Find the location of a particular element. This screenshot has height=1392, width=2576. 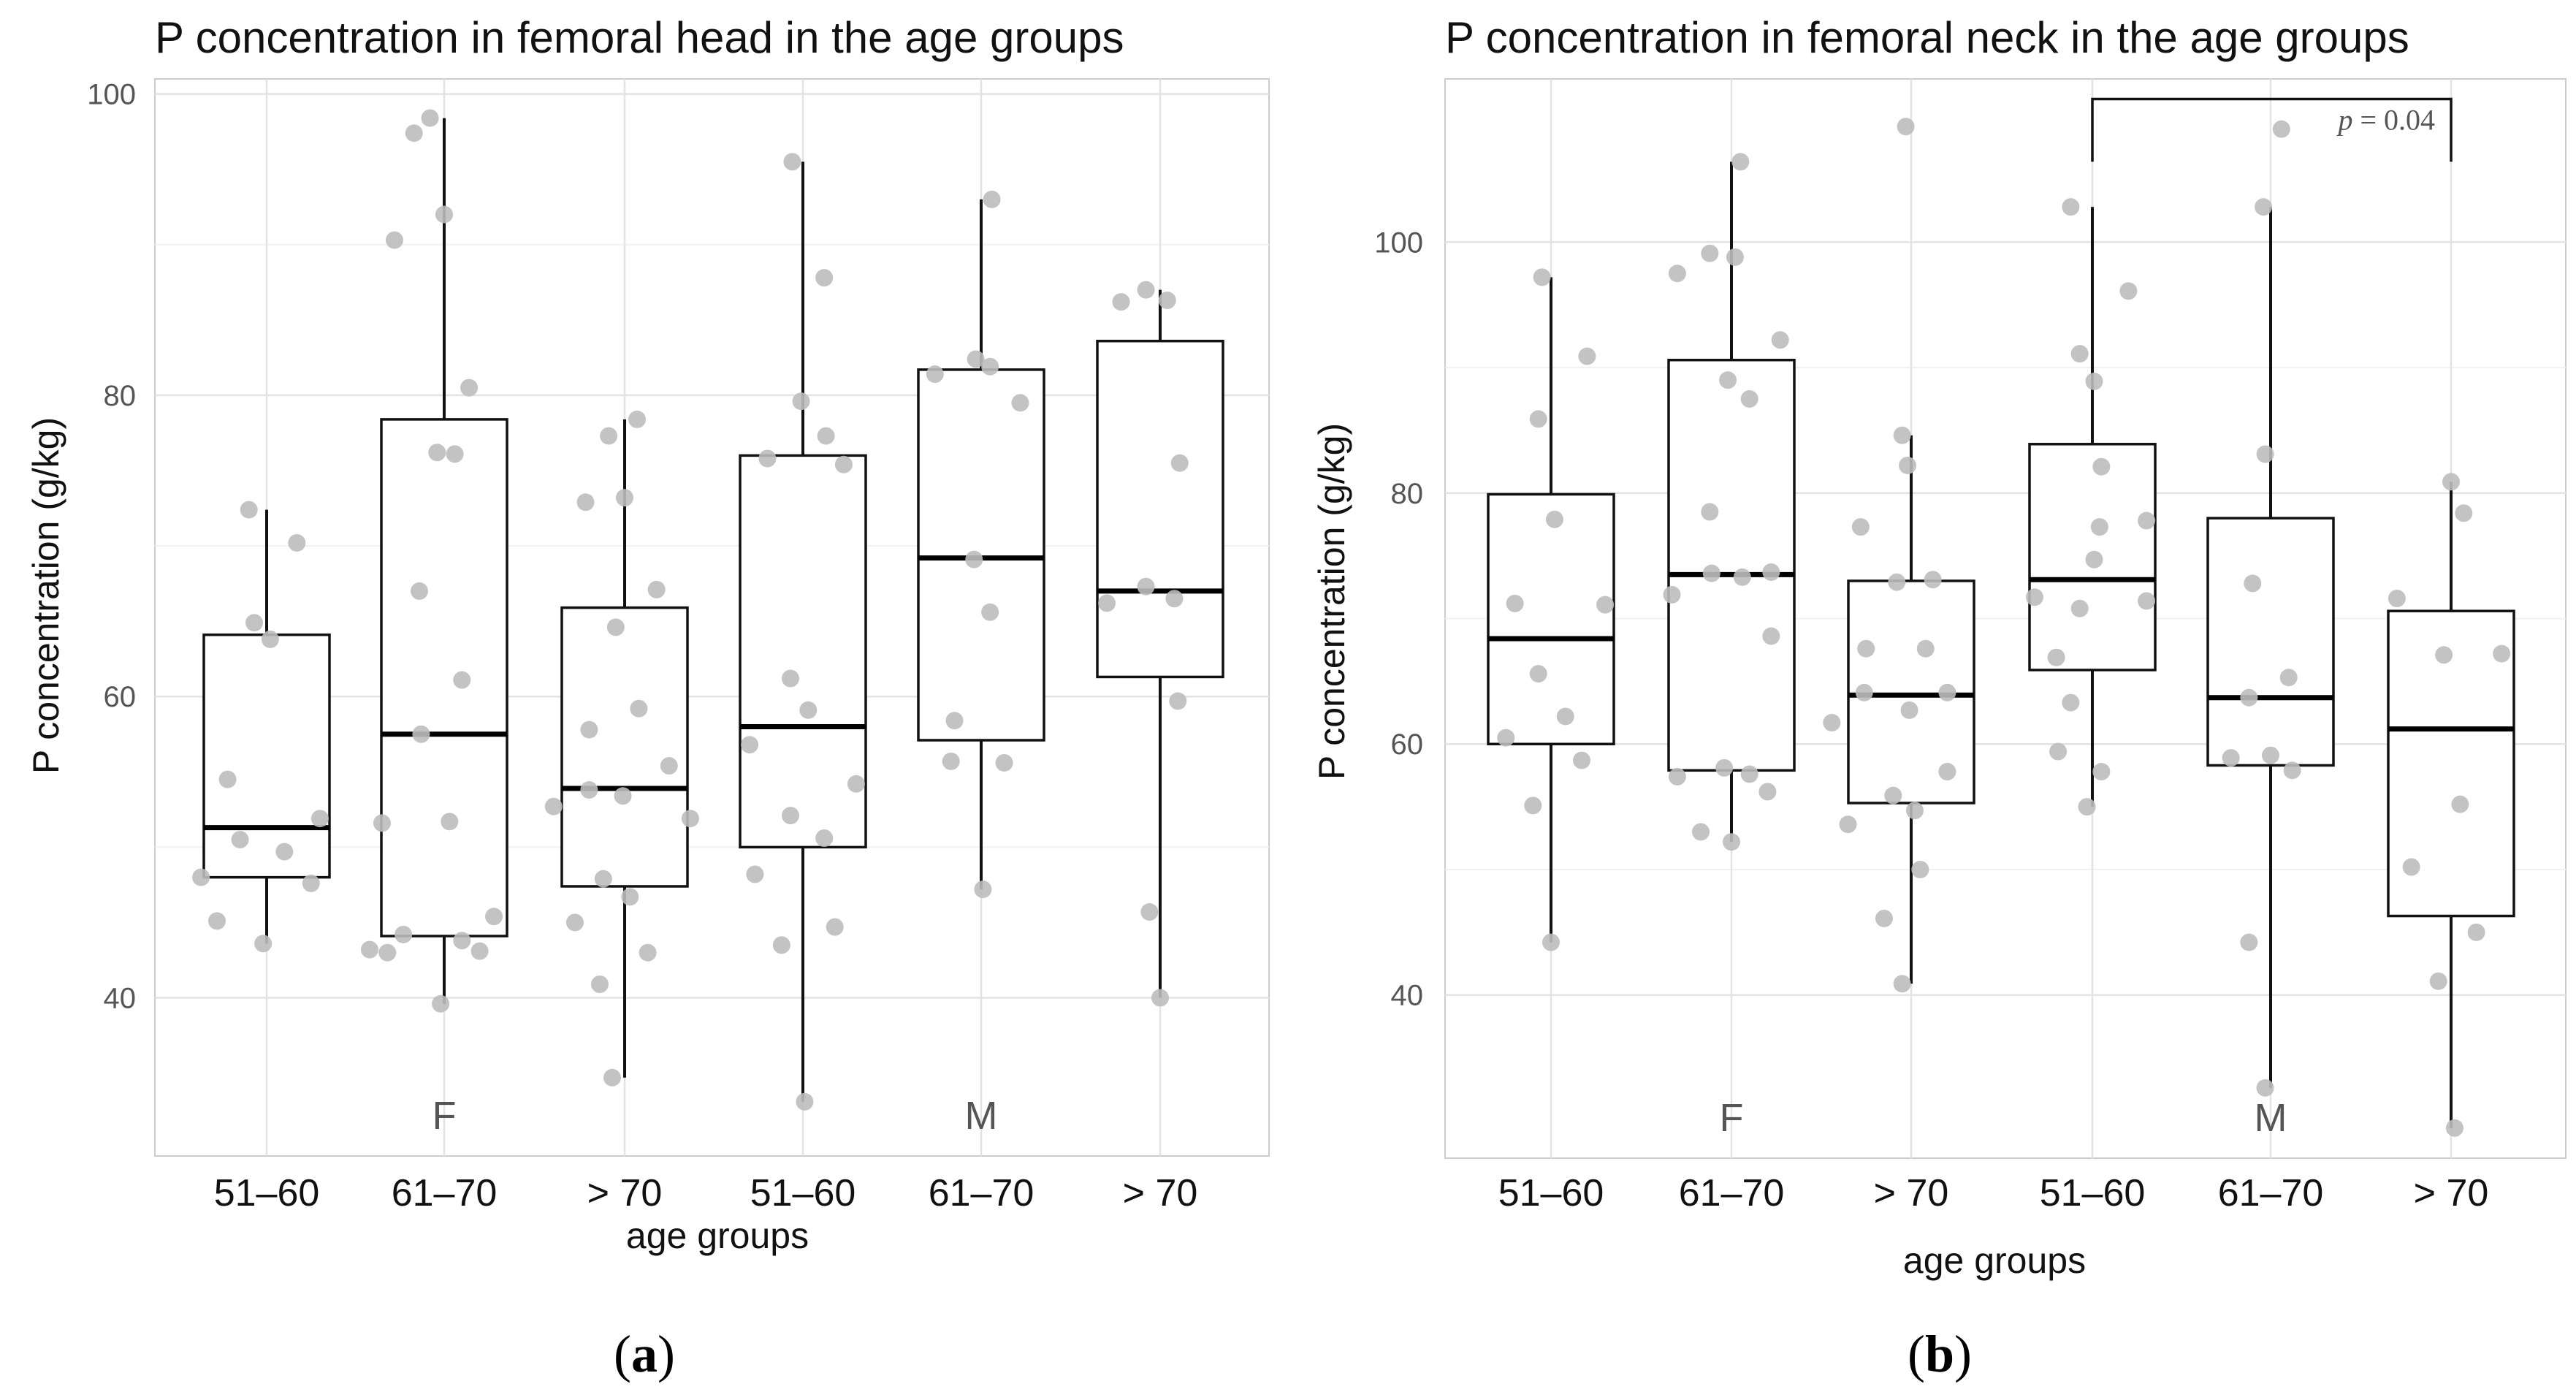

y-tick-label: 40 is located at coordinates (1408, 996).